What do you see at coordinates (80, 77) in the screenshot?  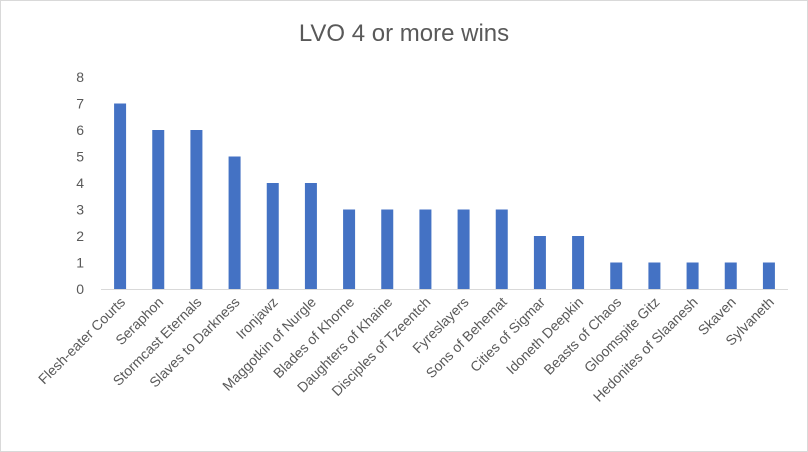 I see `y-tick-label: 8` at bounding box center [80, 77].